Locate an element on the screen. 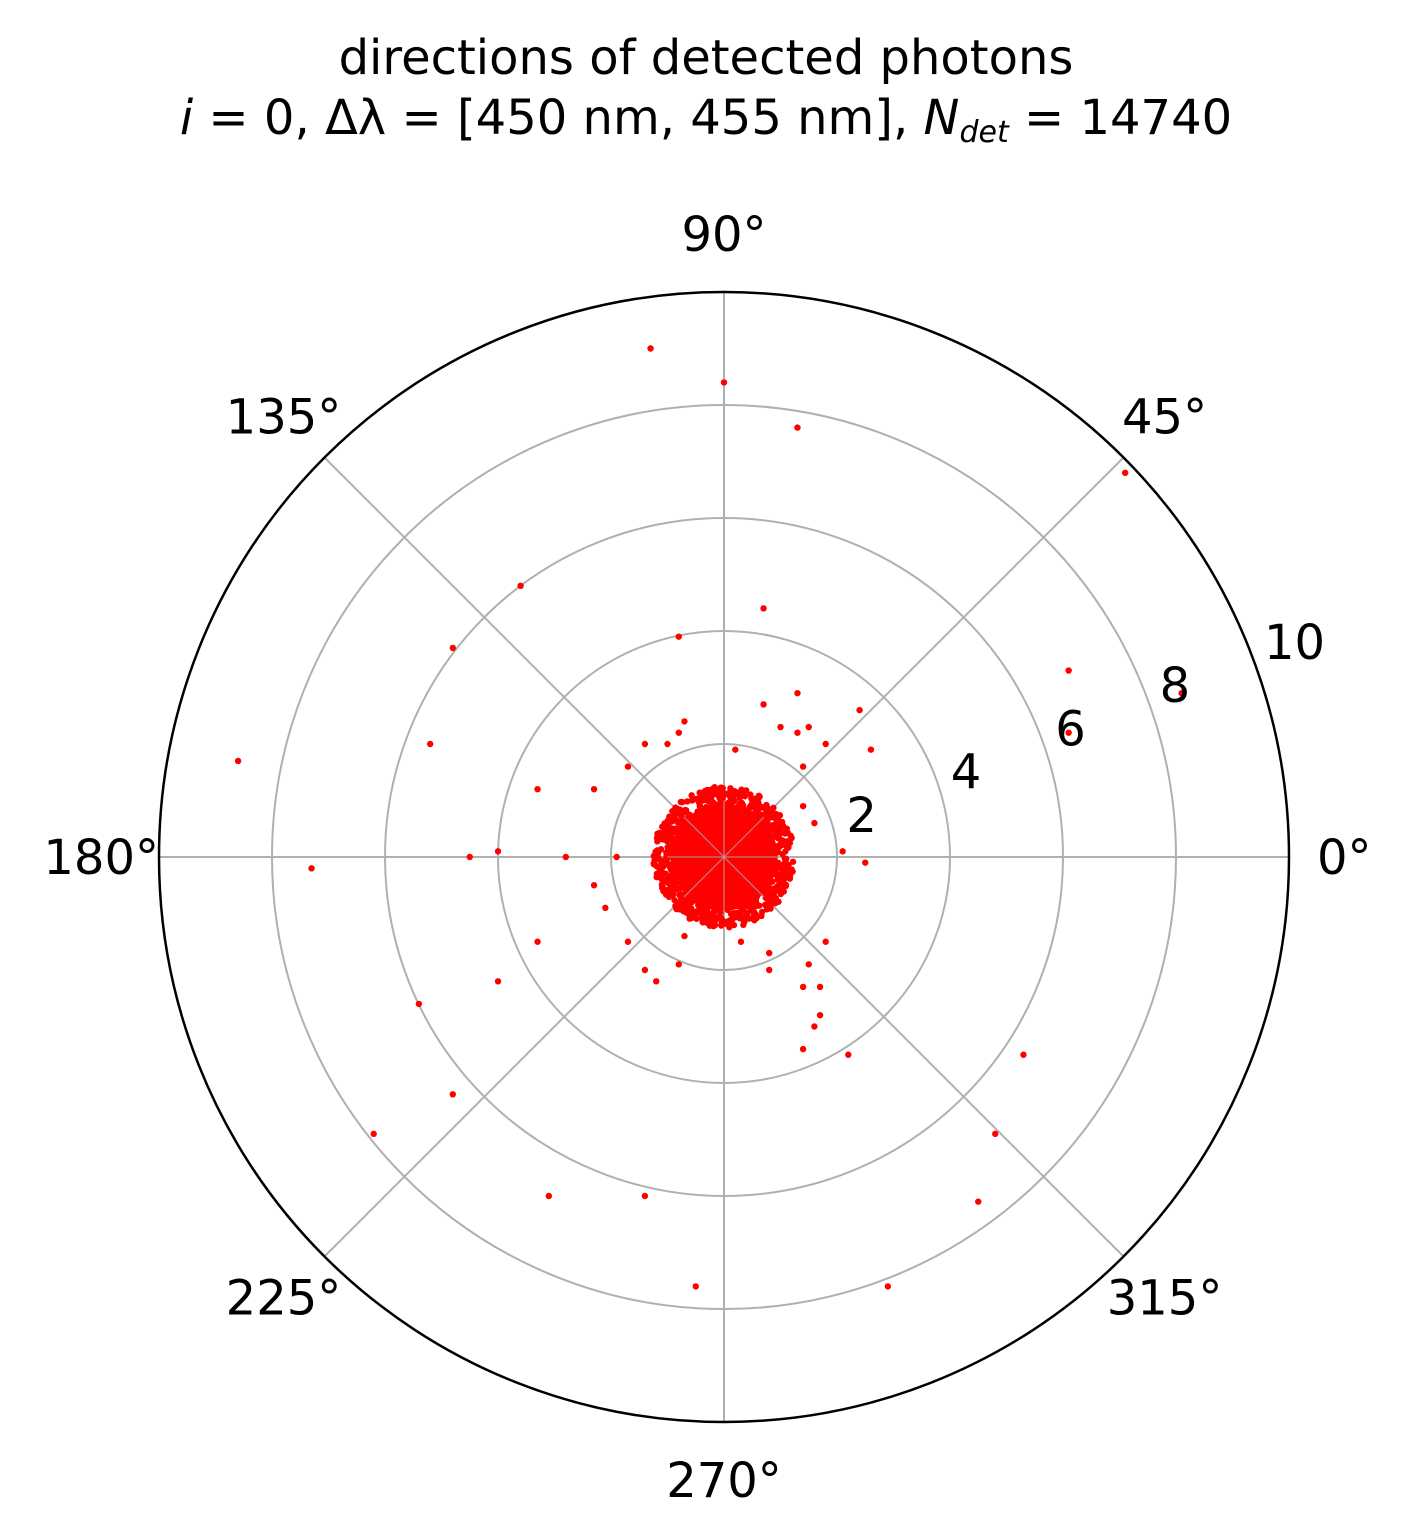  r-tick-label-8: 8 is located at coordinates (1175, 686).